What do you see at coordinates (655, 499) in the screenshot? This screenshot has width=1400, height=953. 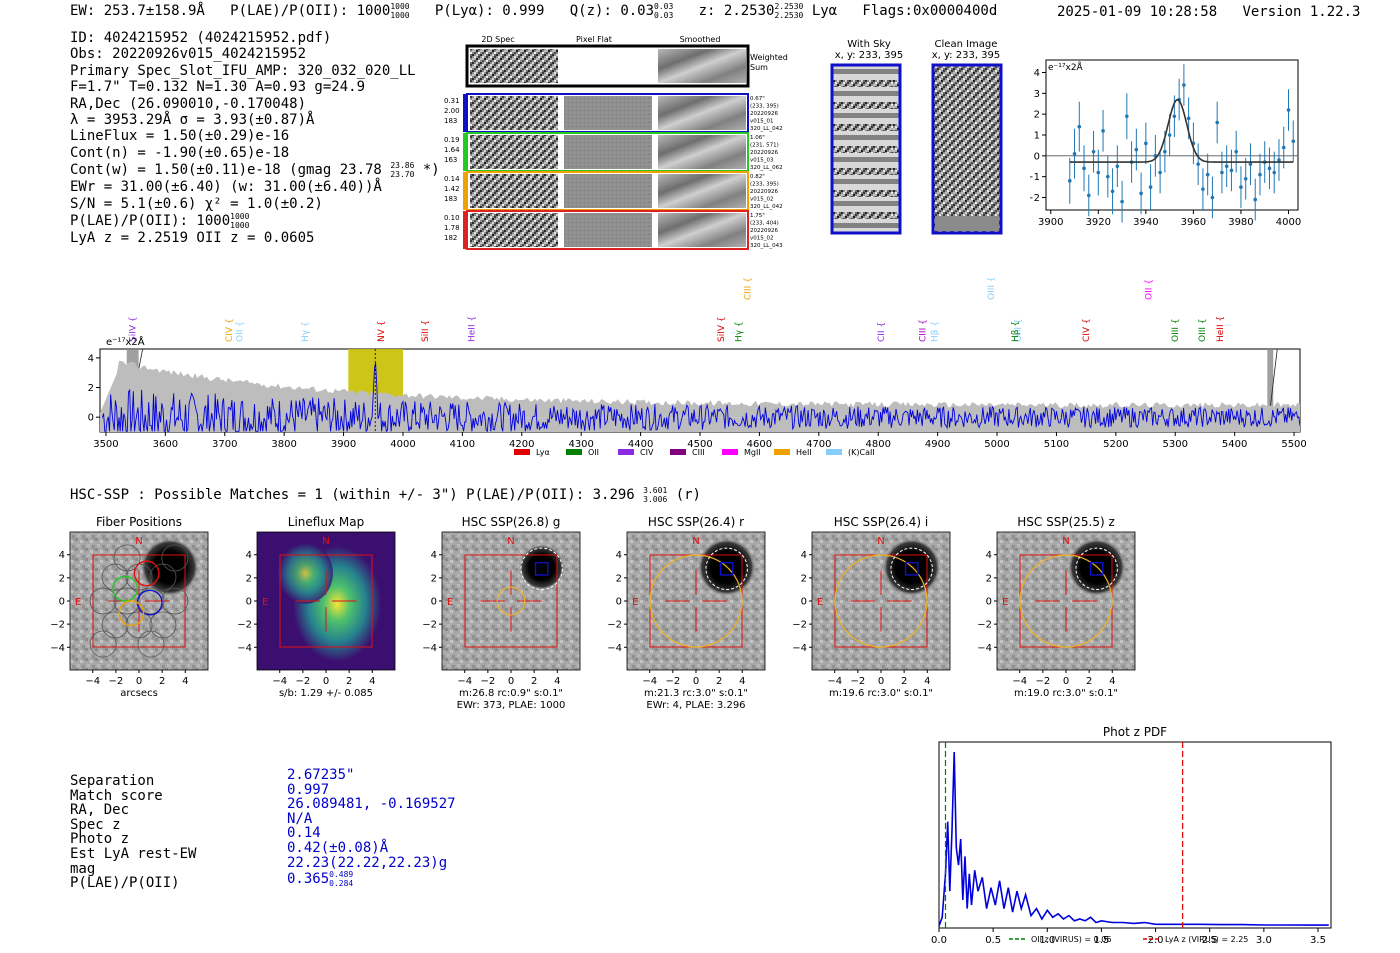 I see `hsc-title-lo: 3.006` at bounding box center [655, 499].